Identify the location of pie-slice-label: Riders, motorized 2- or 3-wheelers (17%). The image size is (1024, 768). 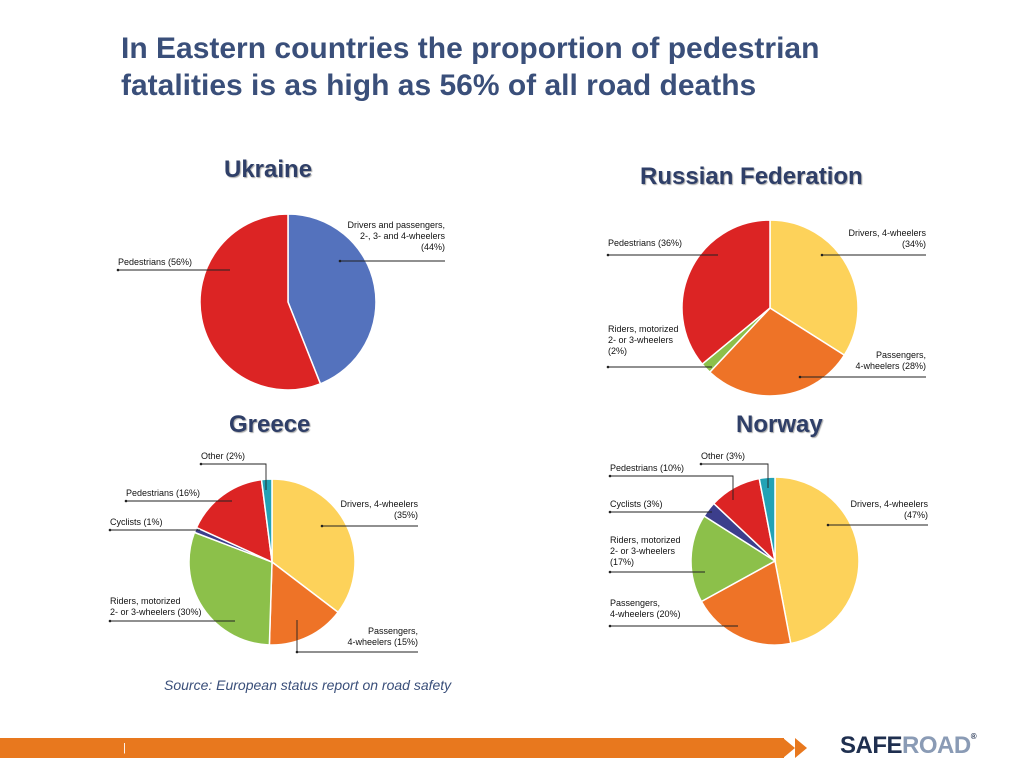
(645, 551).